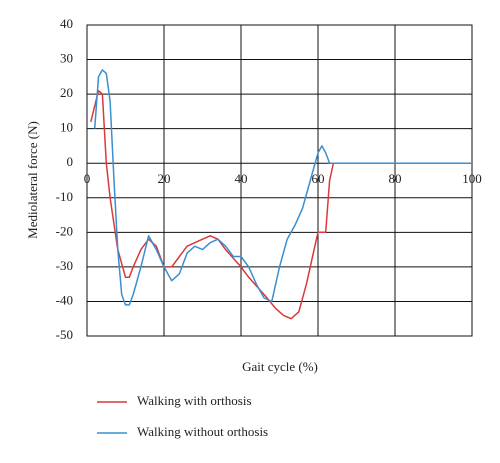  Describe the element at coordinates (395, 178) in the screenshot. I see `x-tick-label: 80` at that location.